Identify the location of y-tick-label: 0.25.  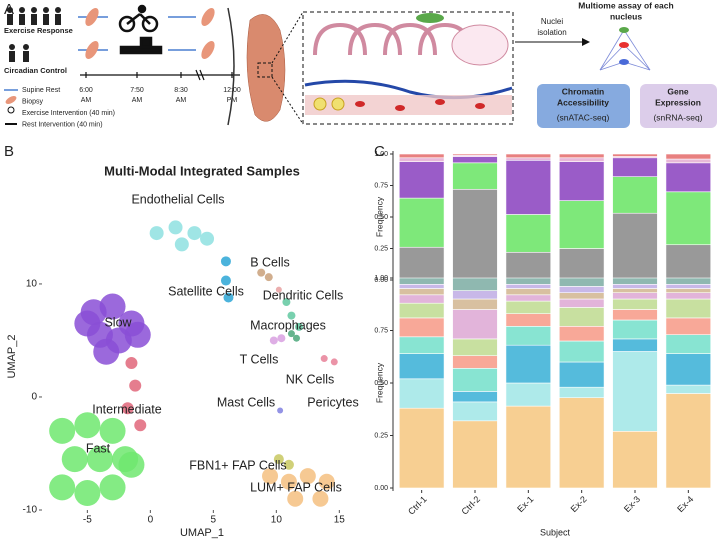
(381, 248).